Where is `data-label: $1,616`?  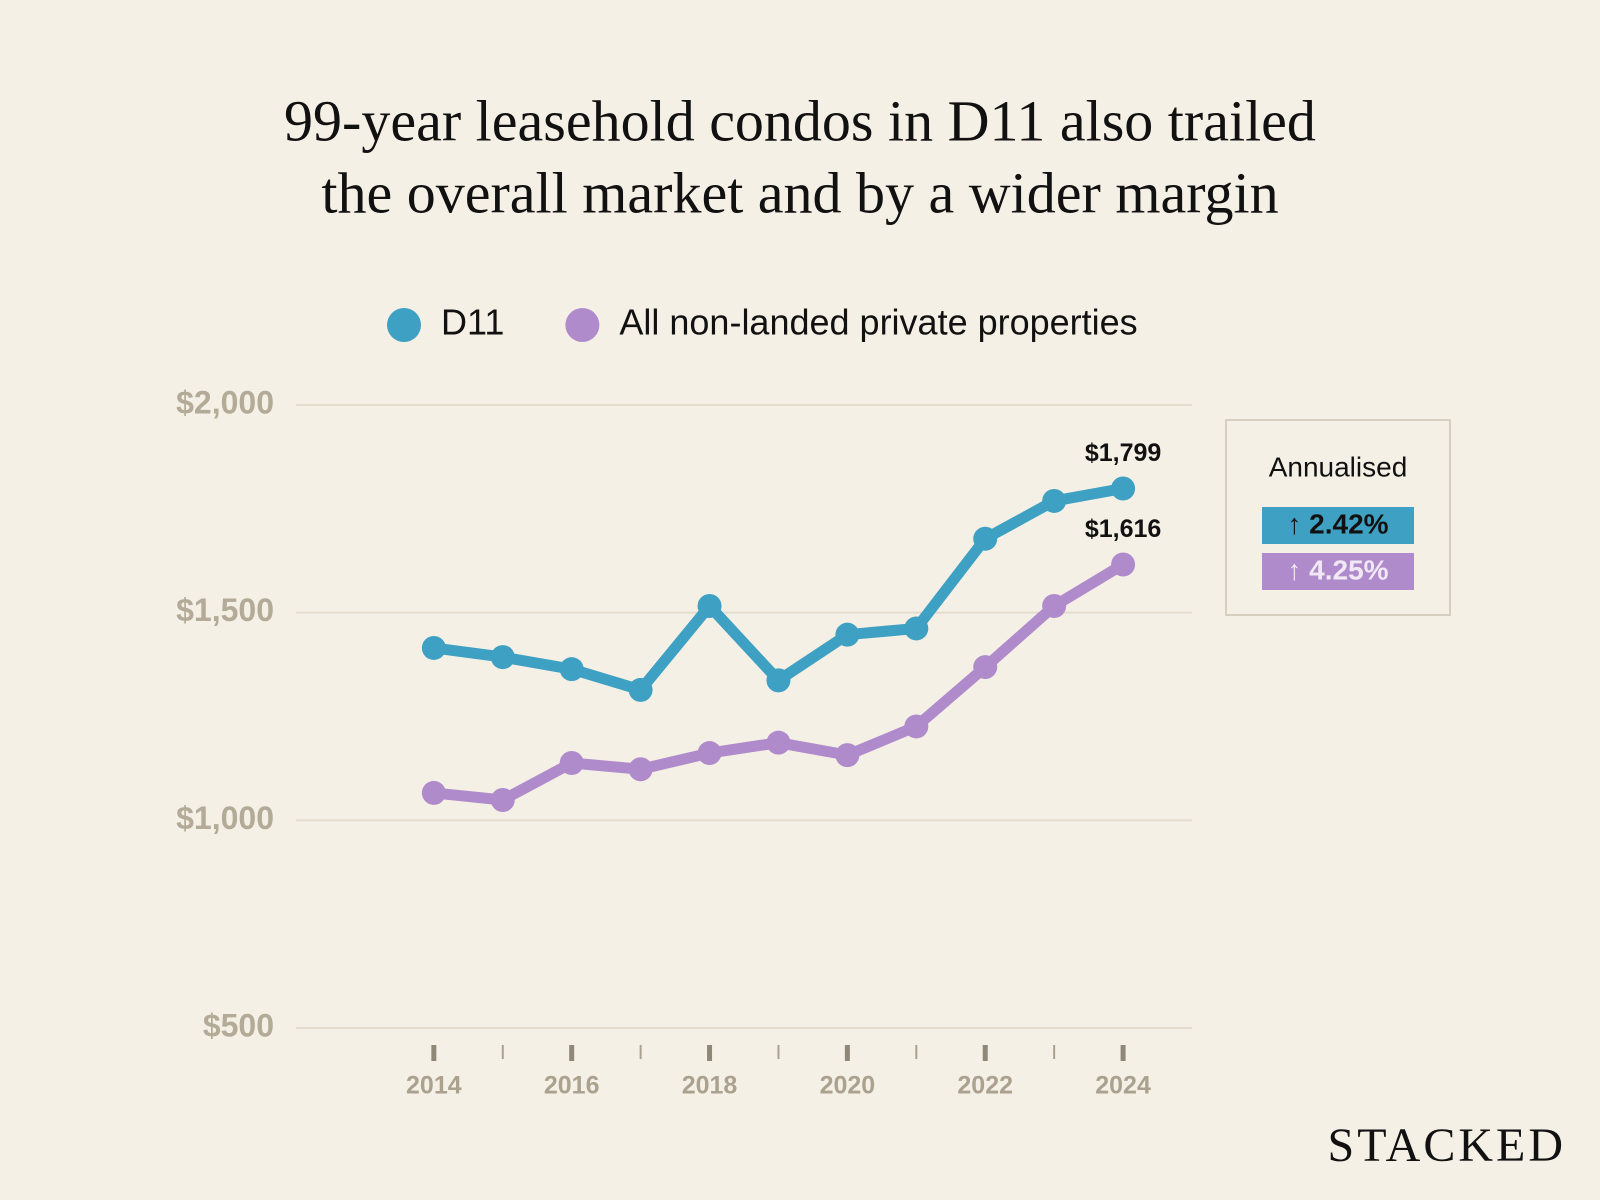 data-label: $1,616 is located at coordinates (1123, 529).